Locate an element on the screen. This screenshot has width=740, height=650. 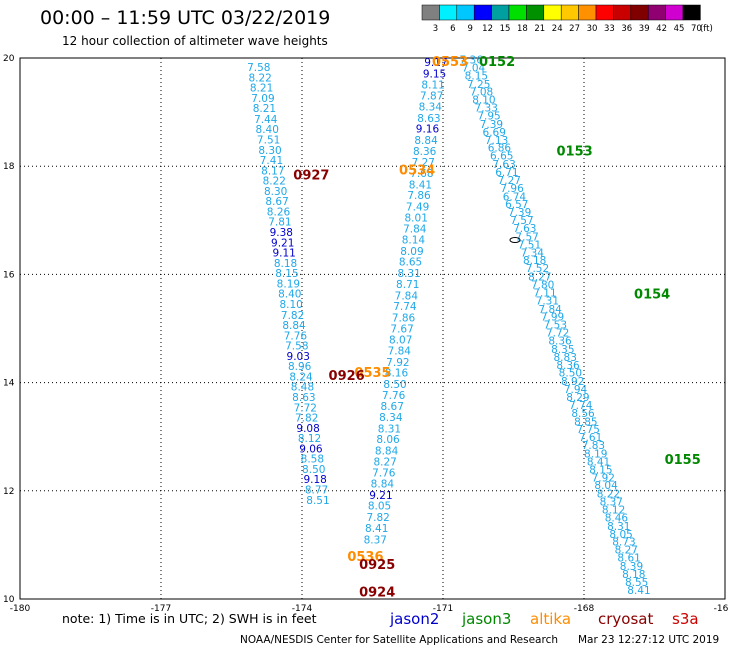
data-point-label: 6.65 is located at coordinates (501, 157).